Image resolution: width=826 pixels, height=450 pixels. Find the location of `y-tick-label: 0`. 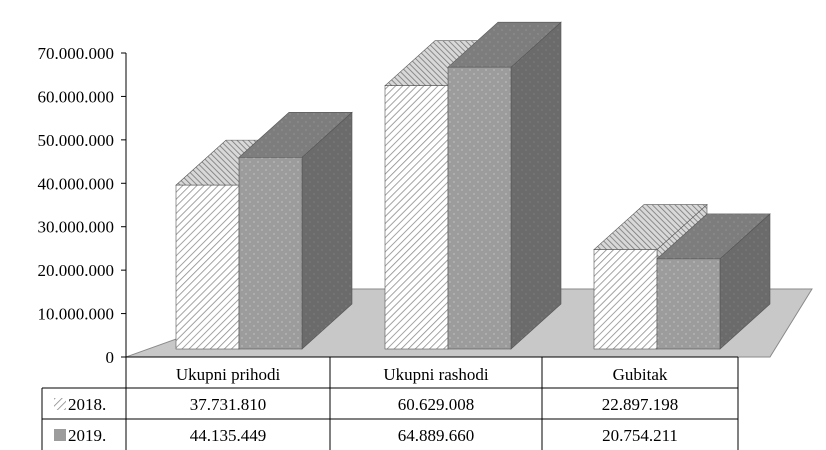

y-tick-label: 0 is located at coordinates (110, 357).